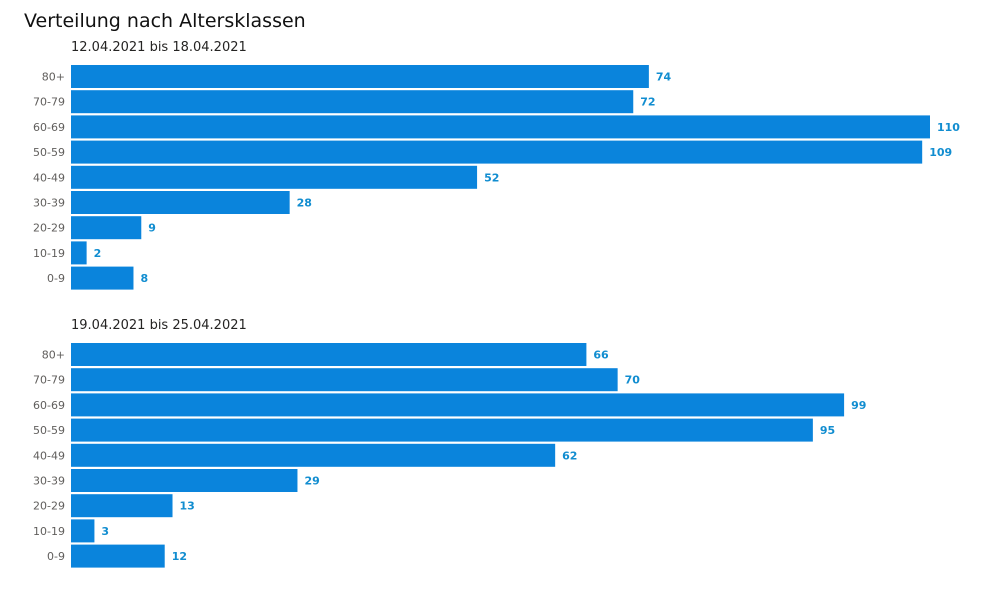  What do you see at coordinates (633, 380) in the screenshot?
I see `data-label: 70` at bounding box center [633, 380].